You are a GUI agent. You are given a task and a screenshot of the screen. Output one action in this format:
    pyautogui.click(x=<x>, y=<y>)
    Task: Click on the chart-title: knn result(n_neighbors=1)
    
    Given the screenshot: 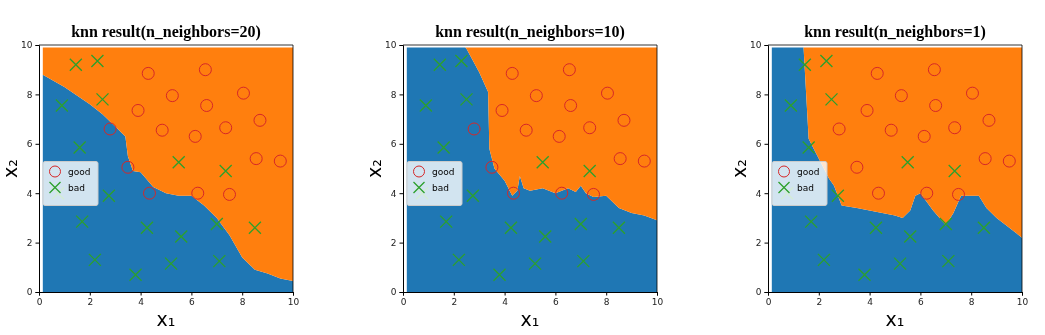 What is the action you would take?
    pyautogui.click(x=895, y=32)
    